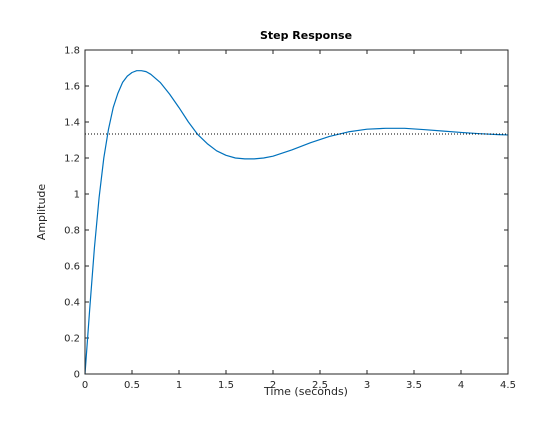 This screenshot has width=560, height=424. I want to click on x-axis-label: Time (seconds), so click(305, 391).